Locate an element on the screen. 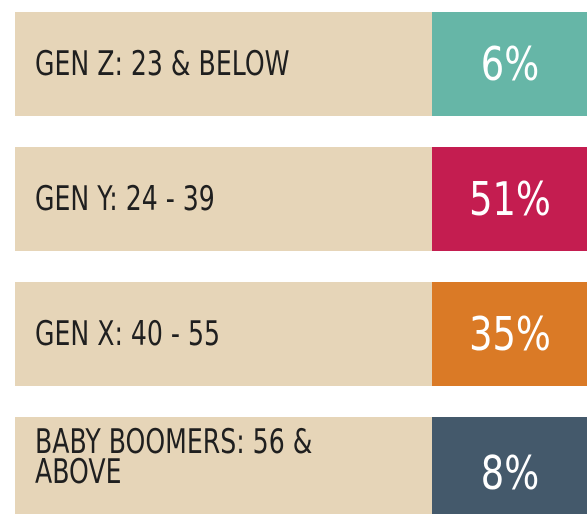 The width and height of the screenshot is (587, 514). value-box: 8% is located at coordinates (509, 465).